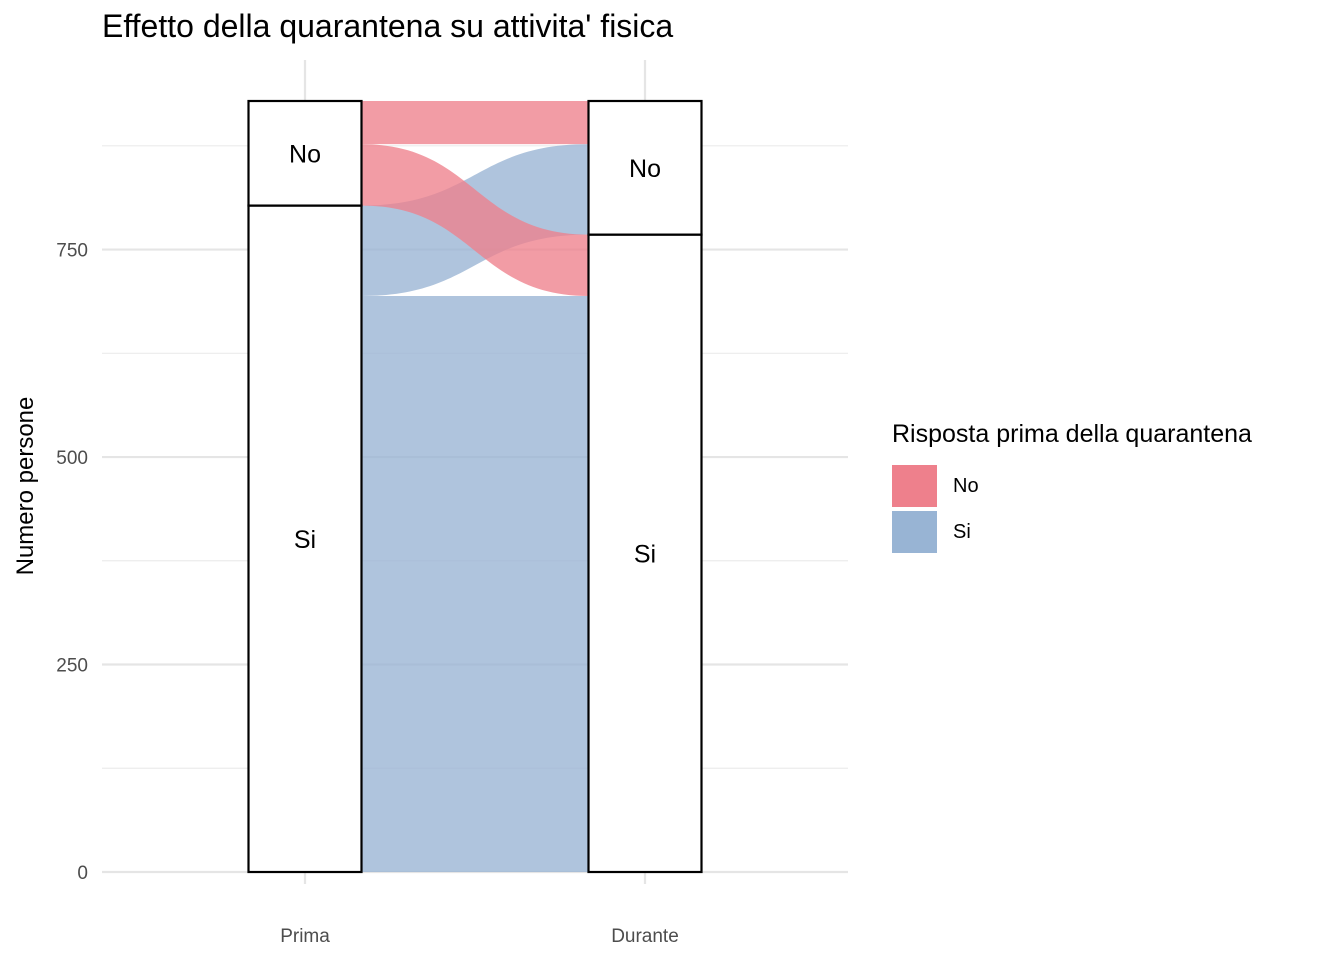  I want to click on legend-item: Si, so click(1072, 532).